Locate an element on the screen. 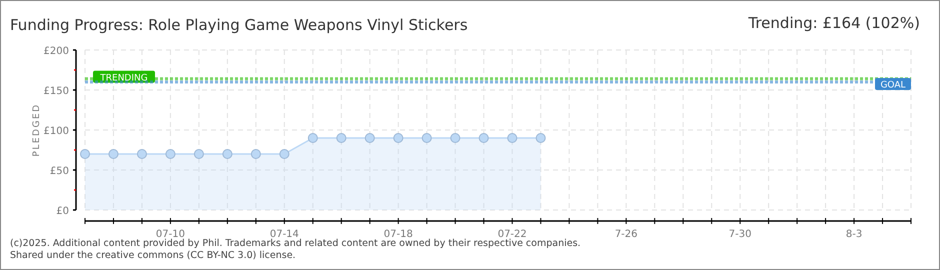 This screenshot has height=270, width=940. y-tick-label: £100 is located at coordinates (56, 131).